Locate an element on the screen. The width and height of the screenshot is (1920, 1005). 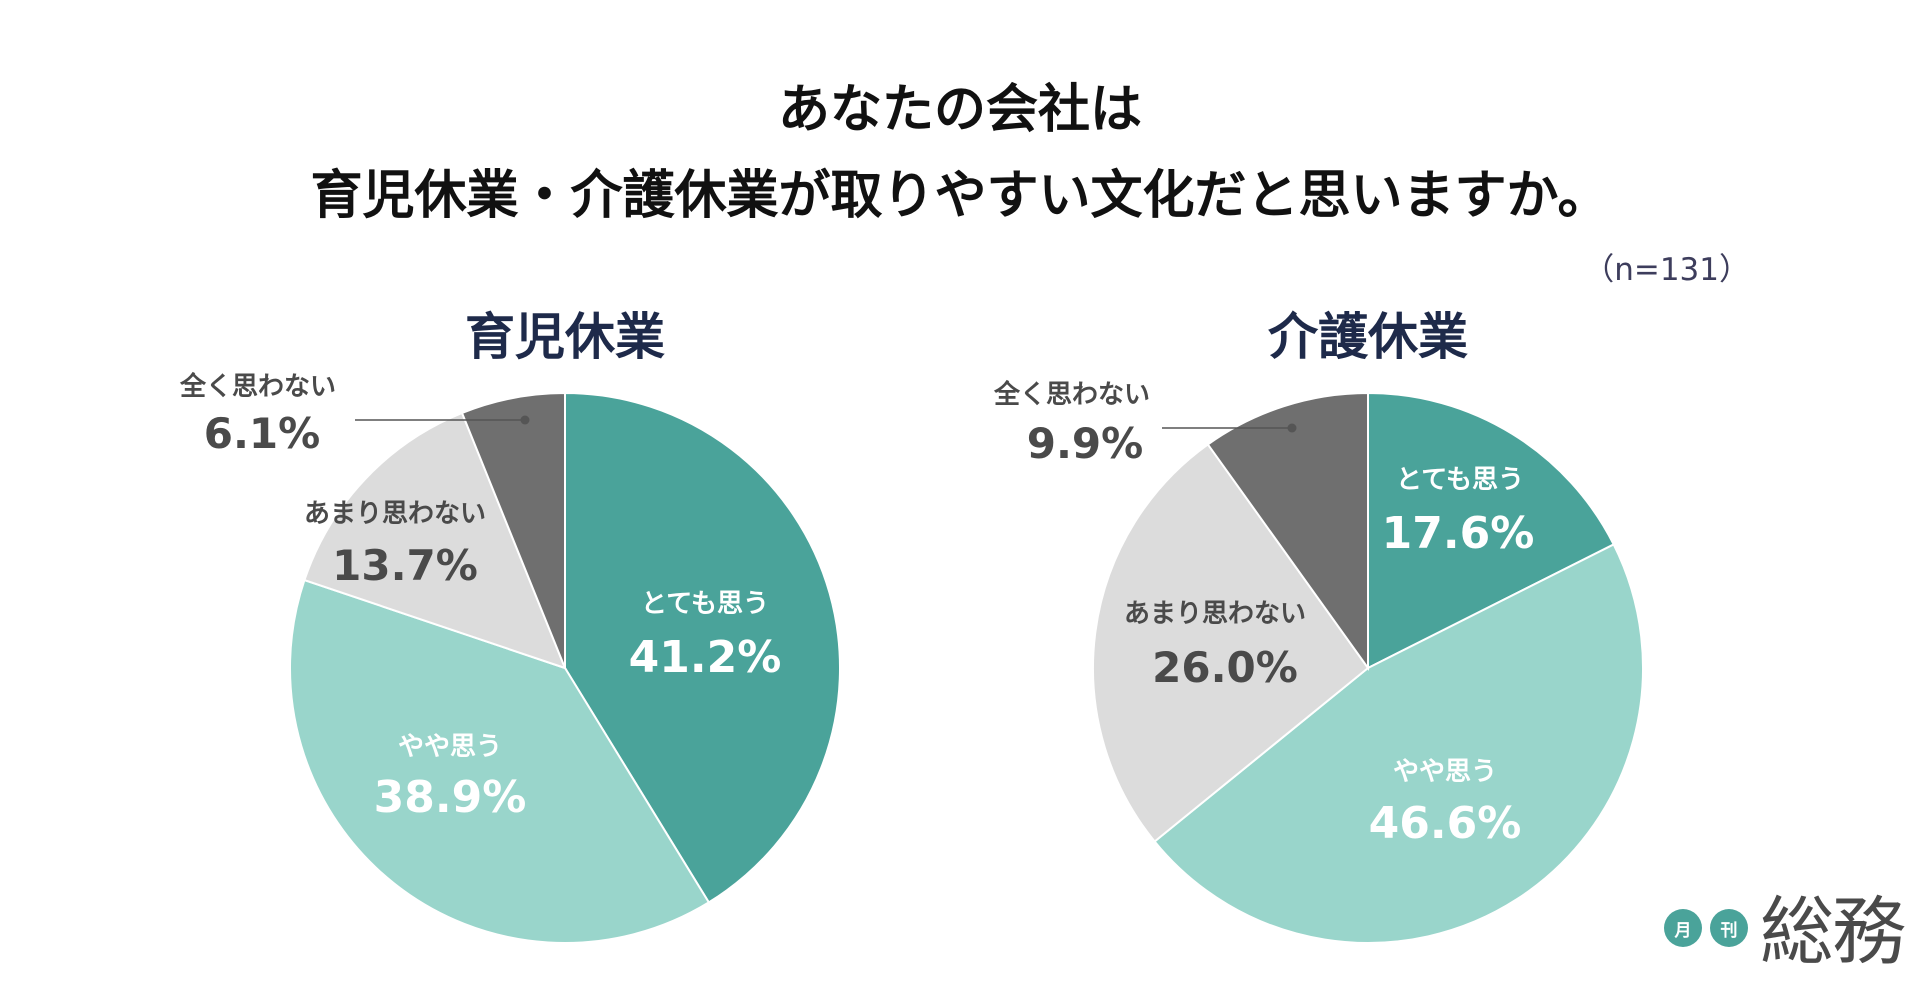
brand-circle-publication: 刊 is located at coordinates (1729, 928).